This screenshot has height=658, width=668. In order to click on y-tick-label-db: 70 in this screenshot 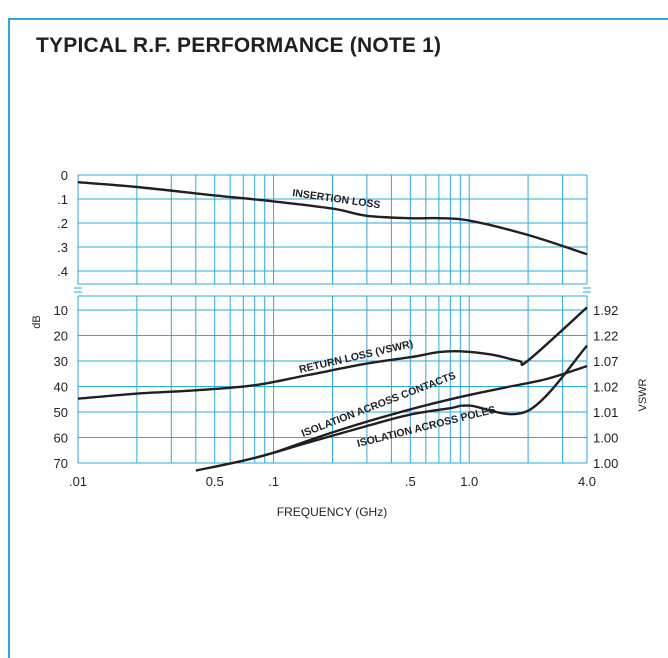, I will do `click(61, 463)`.